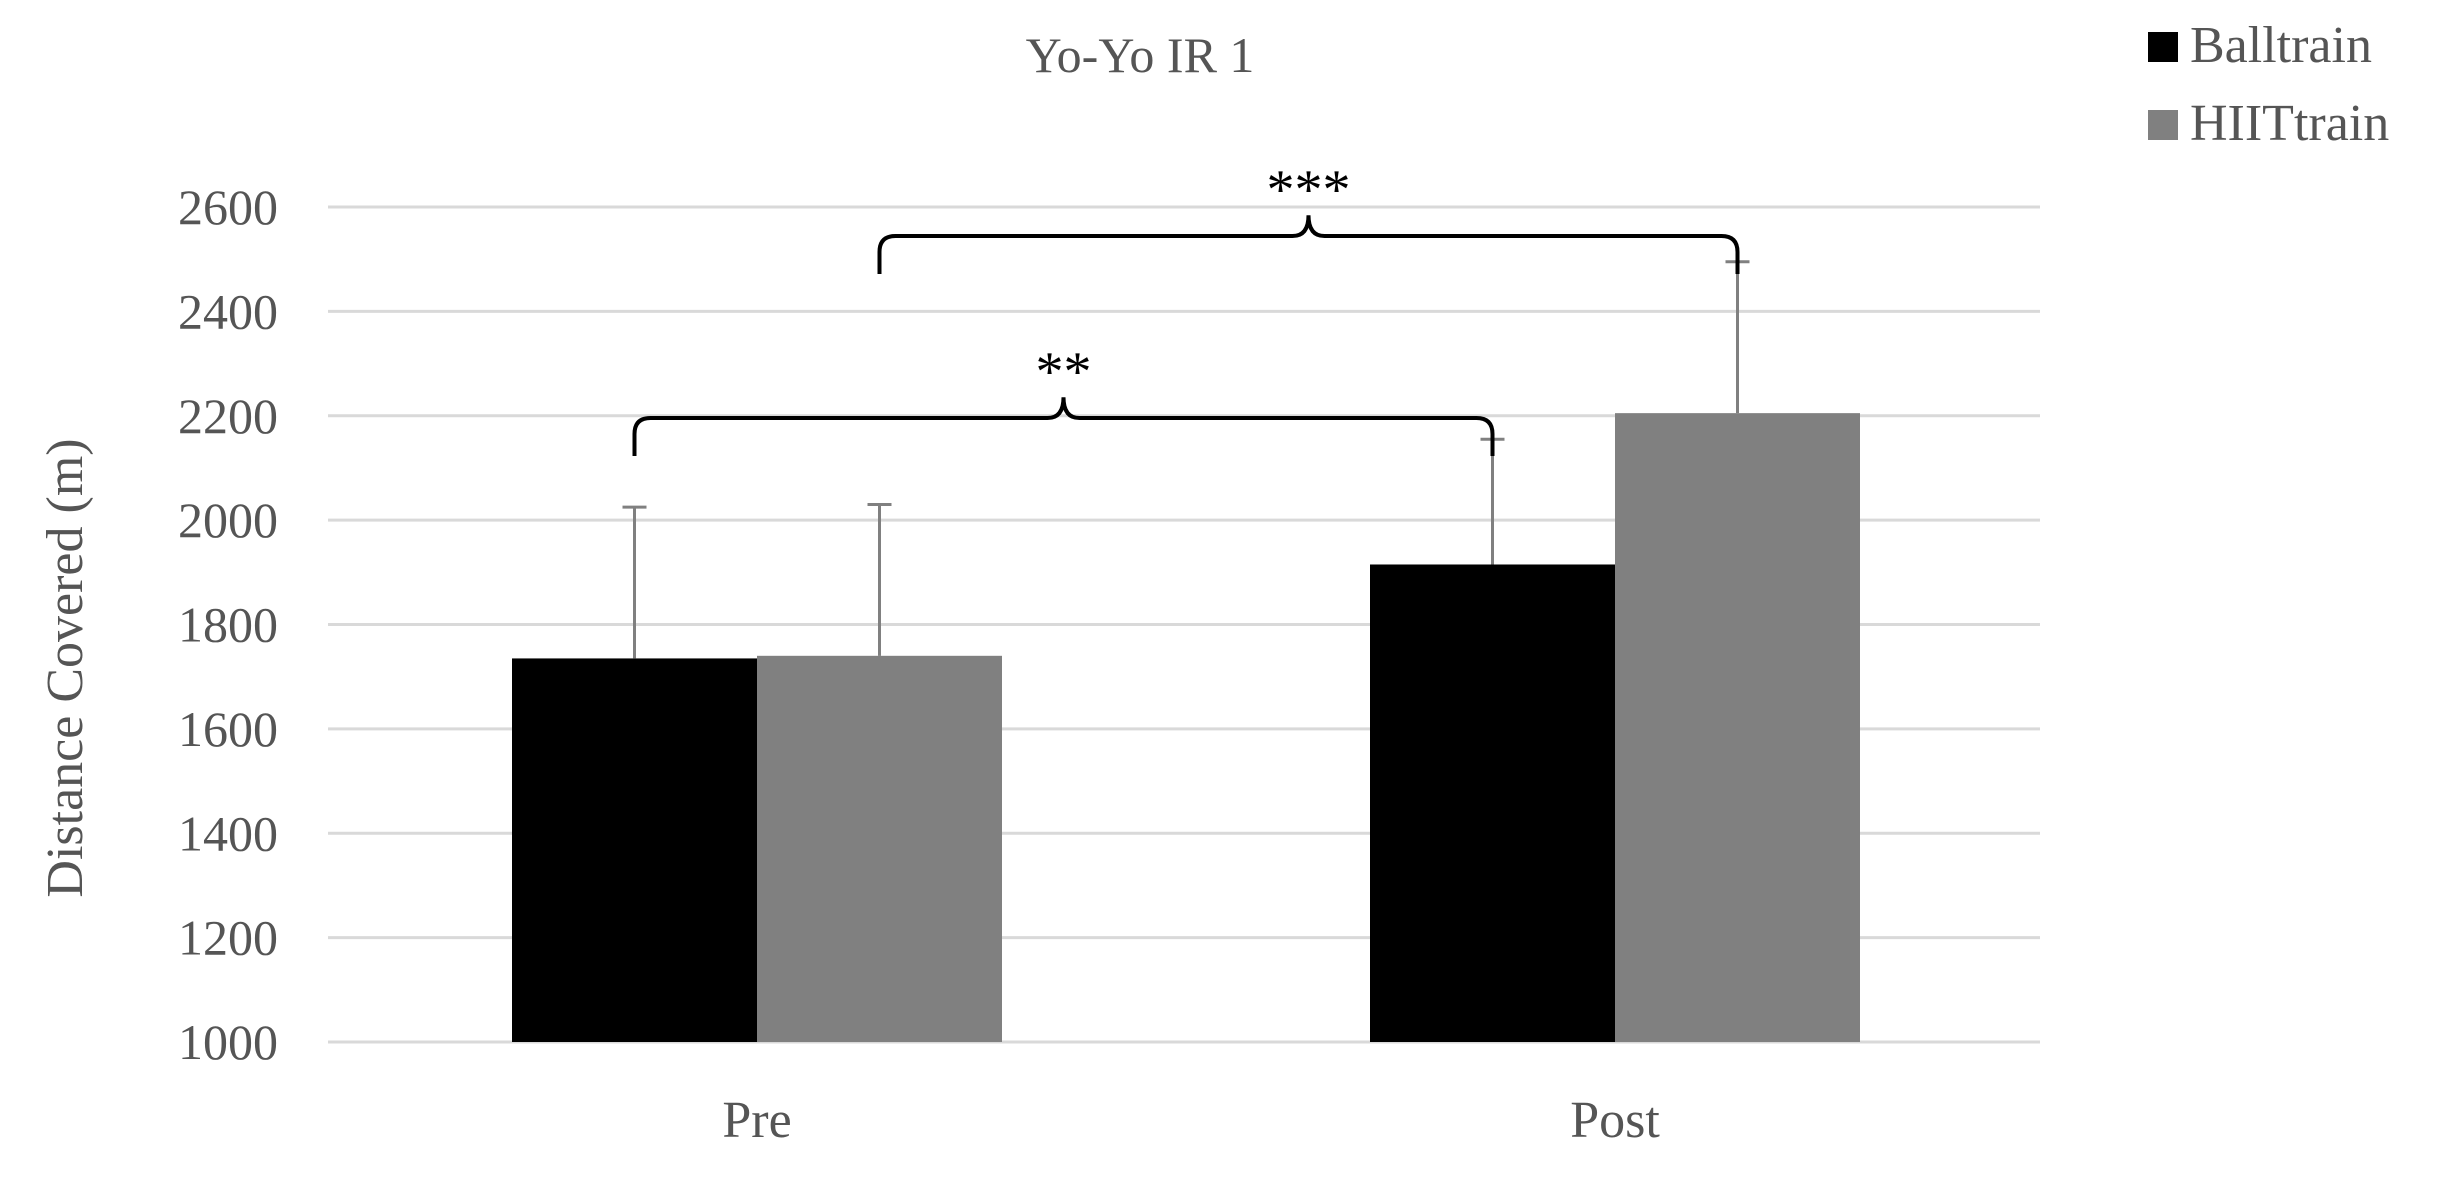 The width and height of the screenshot is (2447, 1180). What do you see at coordinates (1191, 1120) in the screenshot?
I see `x-tick-labels: Pre Post` at bounding box center [1191, 1120].